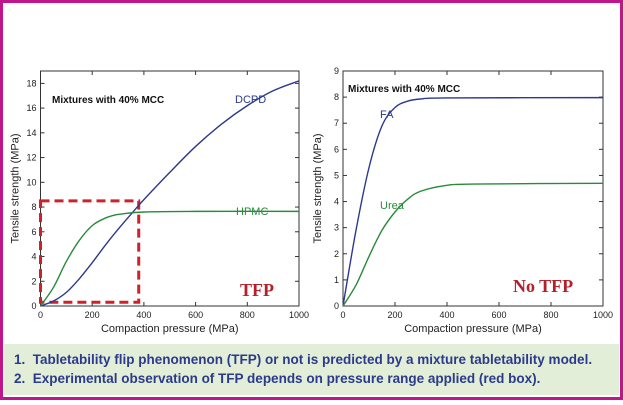  What do you see at coordinates (336, 228) in the screenshot?
I see `y-tick-label: 3` at bounding box center [336, 228].